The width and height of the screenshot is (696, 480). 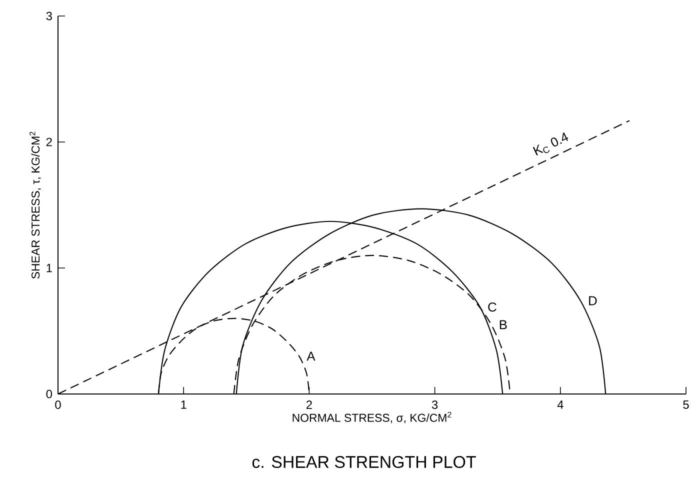 I want to click on y-tick-label: 1, so click(x=49, y=268).